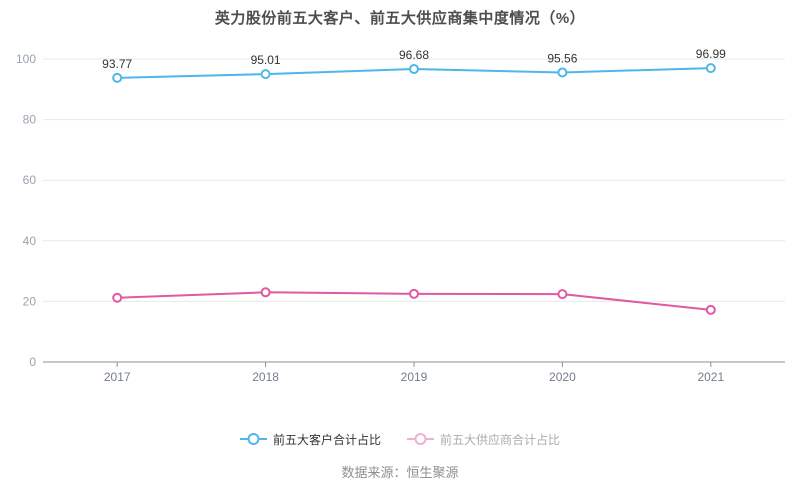  I want to click on y-axis-tick-label: 40, so click(30, 241).